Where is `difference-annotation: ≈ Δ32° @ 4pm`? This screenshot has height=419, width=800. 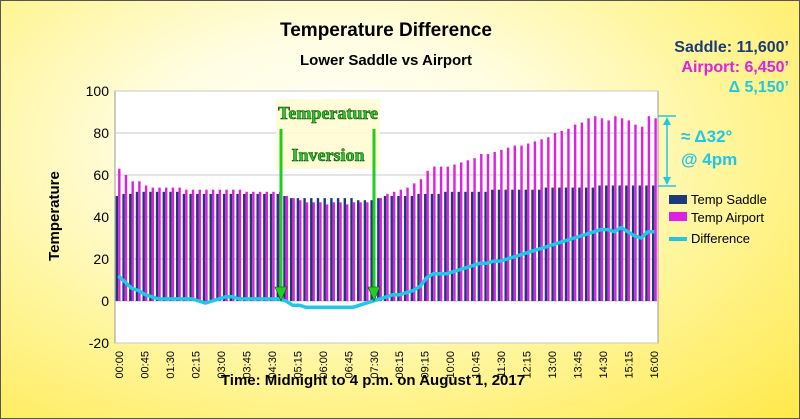 difference-annotation: ≈ Δ32° @ 4pm is located at coordinates (697, 151).